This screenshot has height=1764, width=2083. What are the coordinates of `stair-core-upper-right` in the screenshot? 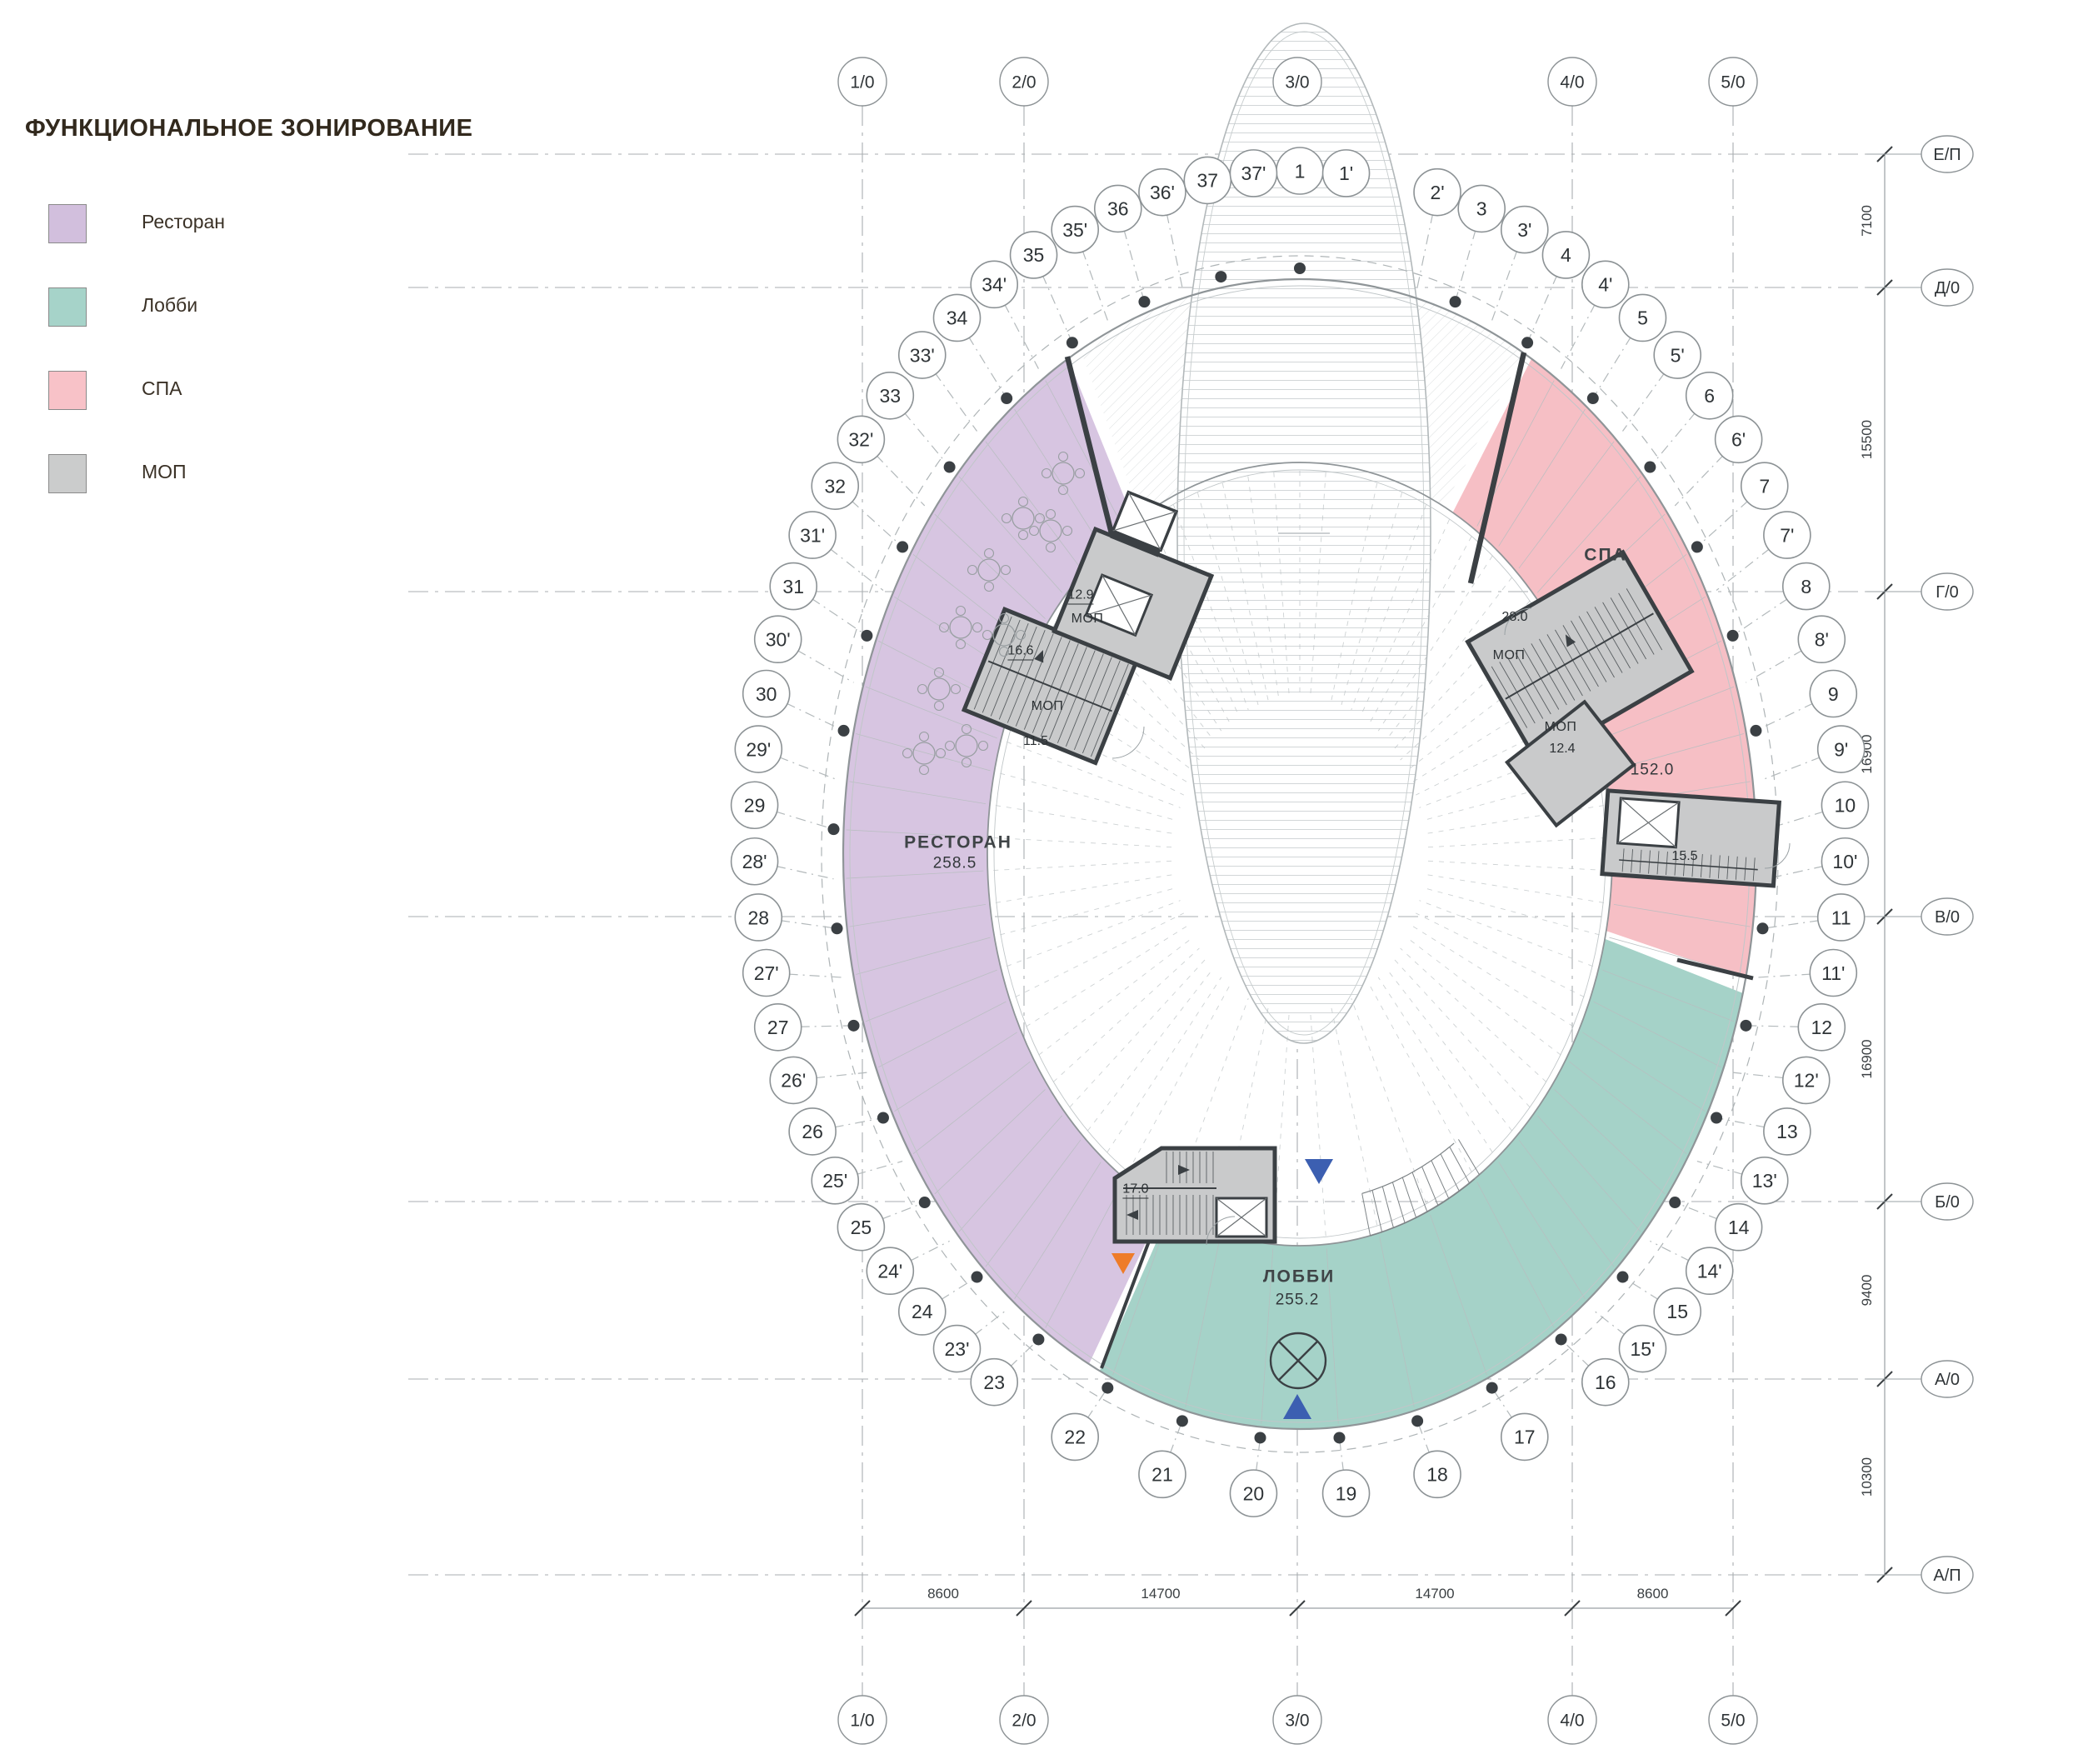 It's located at (1580, 657).